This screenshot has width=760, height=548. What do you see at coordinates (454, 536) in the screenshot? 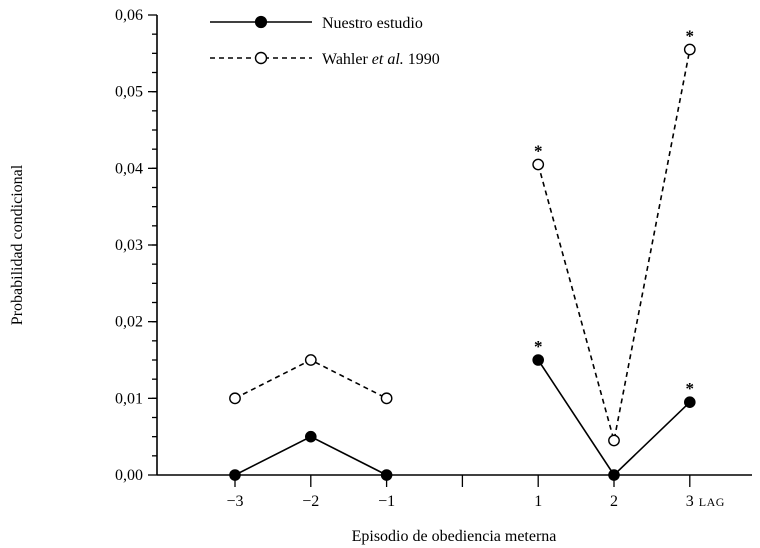
I see `x-axis-title: Episodio de obediencia meterna` at bounding box center [454, 536].